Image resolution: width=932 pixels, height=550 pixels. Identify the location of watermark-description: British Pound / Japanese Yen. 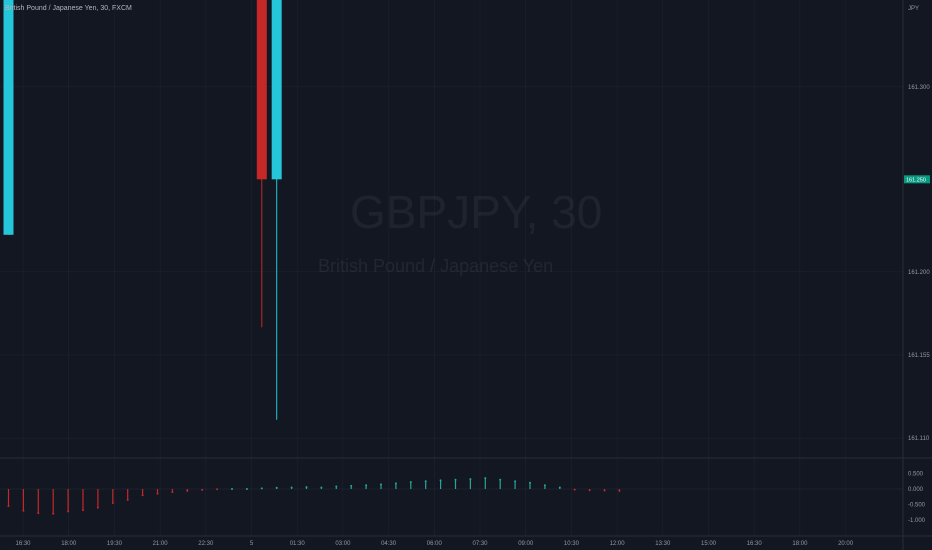
(435, 266).